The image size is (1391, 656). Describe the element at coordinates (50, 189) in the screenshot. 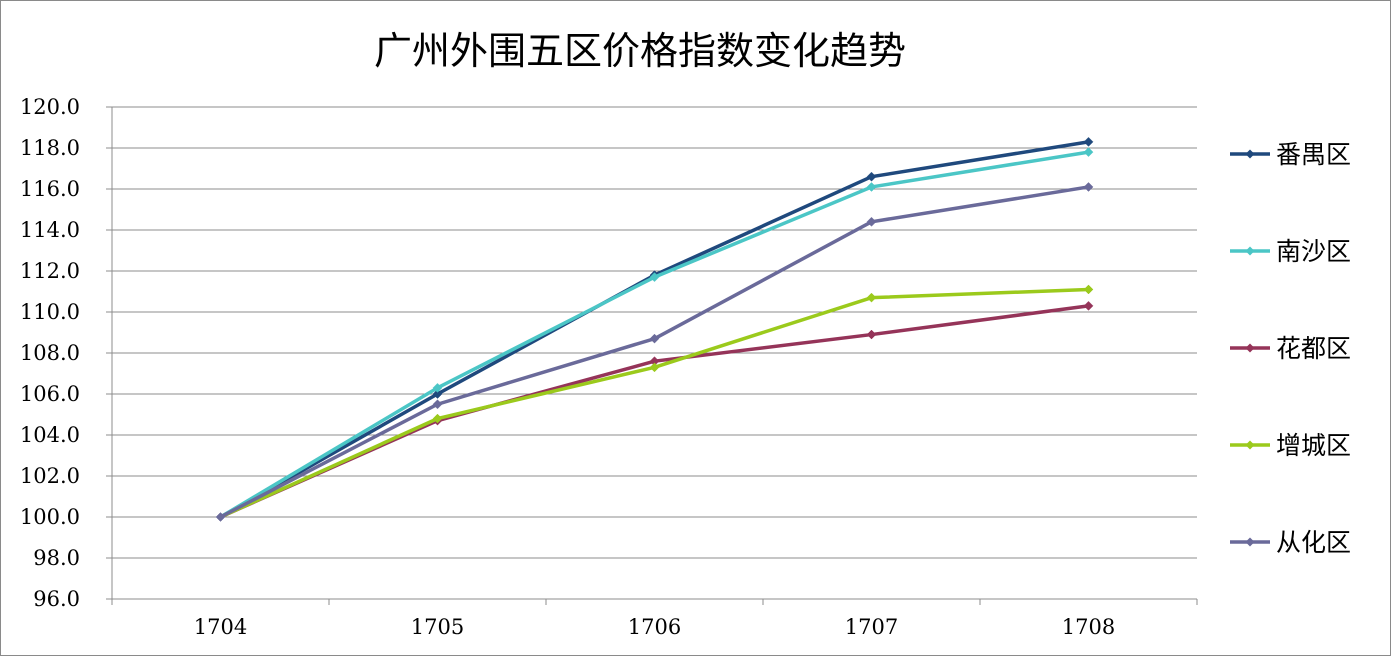

I see `y-tick-label: 116.0` at that location.